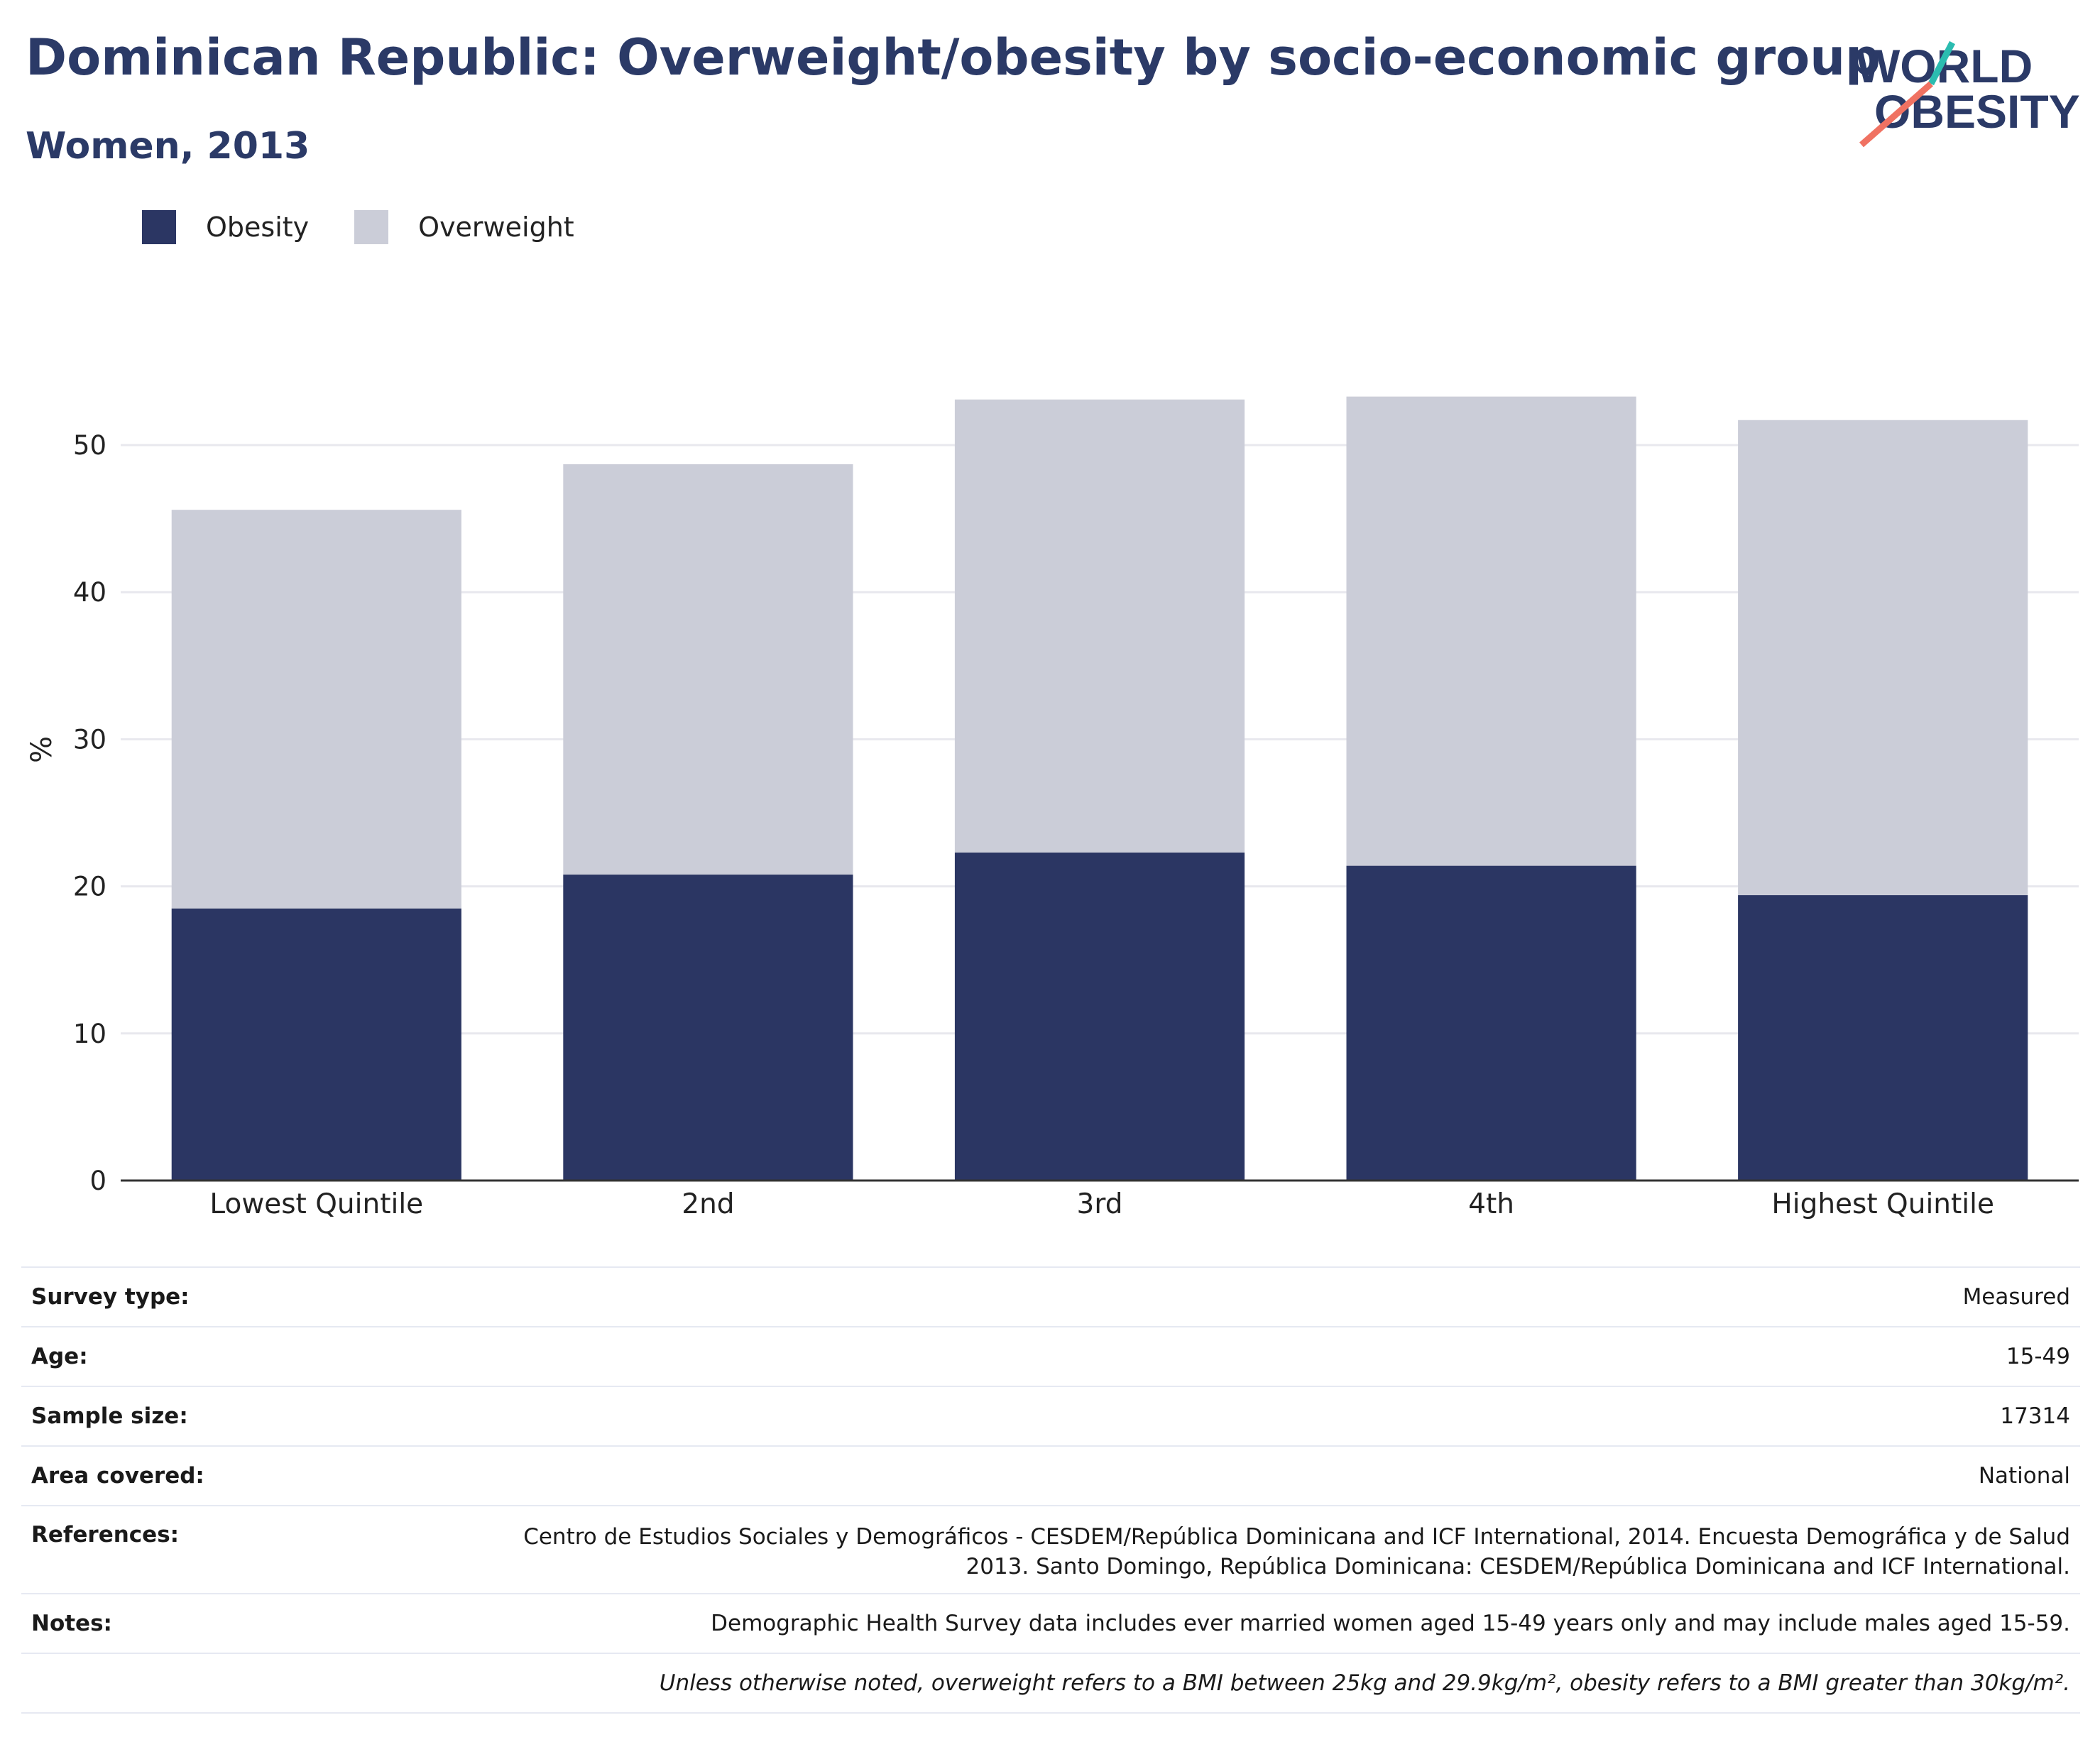 Image resolution: width=2100 pixels, height=1747 pixels. I want to click on y-tick-label: 10, so click(89, 1034).